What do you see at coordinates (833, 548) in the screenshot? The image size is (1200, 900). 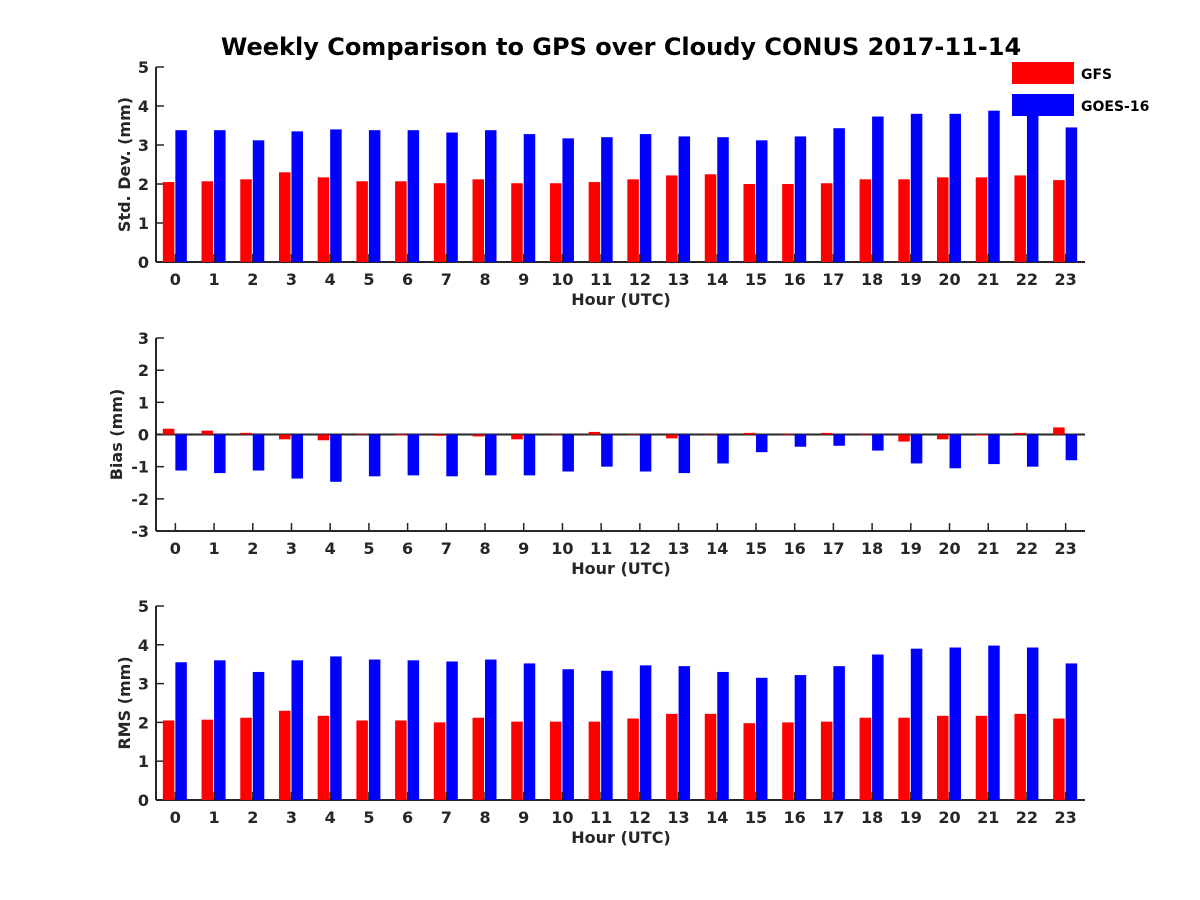 I see `bias-xtick-label: 17` at bounding box center [833, 548].